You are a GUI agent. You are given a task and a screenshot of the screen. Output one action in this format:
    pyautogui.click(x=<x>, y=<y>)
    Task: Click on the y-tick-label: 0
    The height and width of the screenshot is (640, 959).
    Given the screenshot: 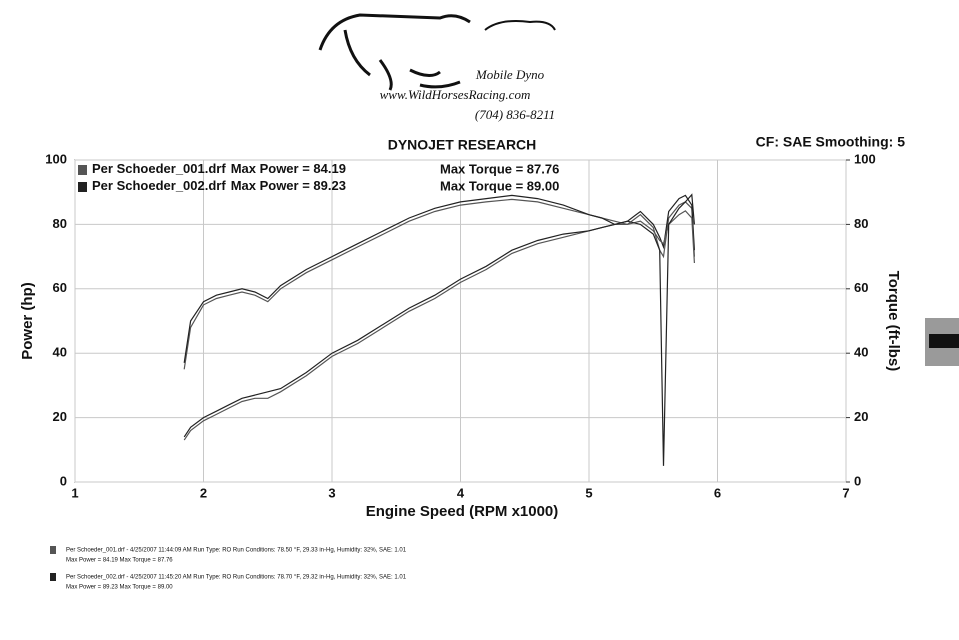 What is the action you would take?
    pyautogui.click(x=63, y=480)
    